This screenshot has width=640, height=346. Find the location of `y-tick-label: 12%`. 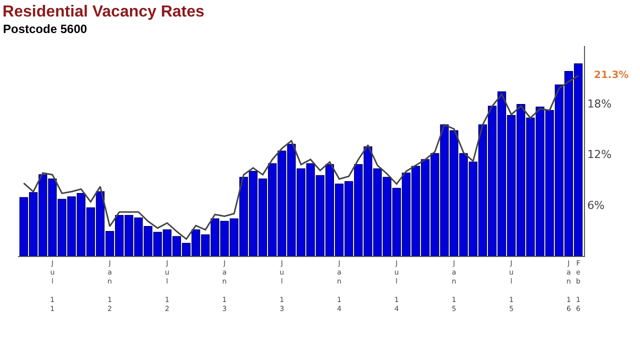

y-tick-label: 12% is located at coordinates (599, 155).